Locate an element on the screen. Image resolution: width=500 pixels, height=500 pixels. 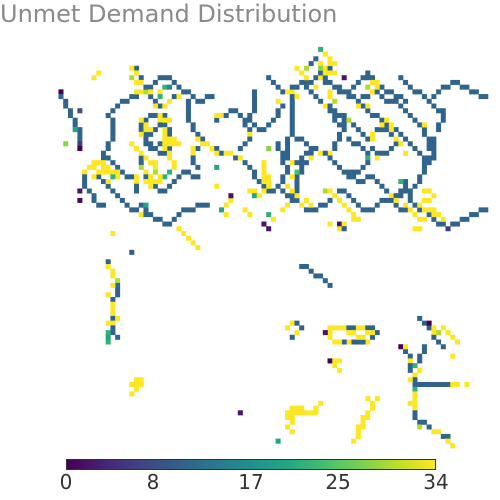
chart-title: Unmet Demand Distribution is located at coordinates (169, 14).